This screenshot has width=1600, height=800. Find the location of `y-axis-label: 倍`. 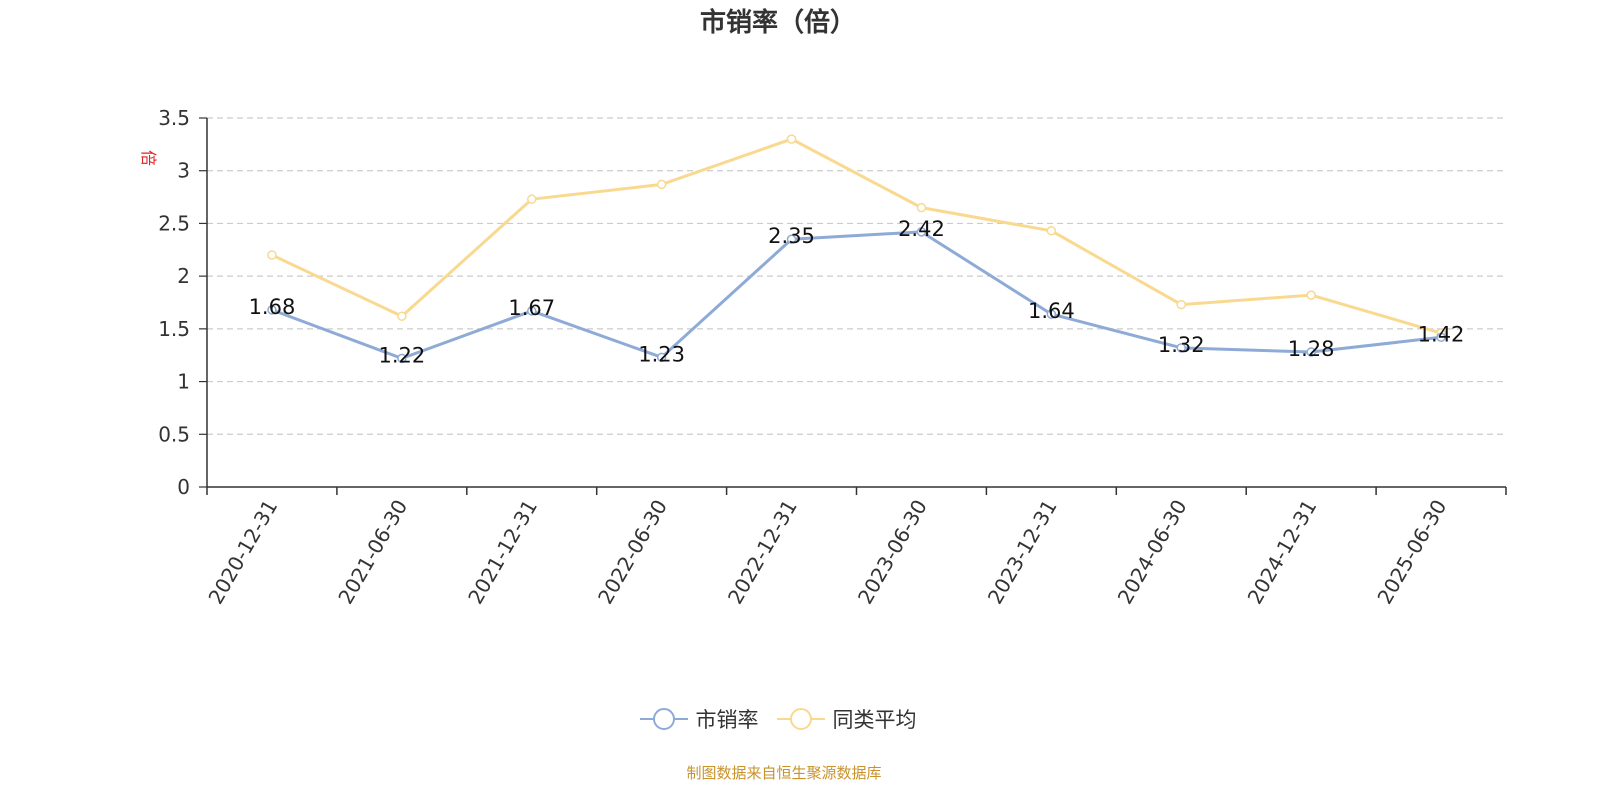

y-axis-label: 倍 is located at coordinates (148, 158).